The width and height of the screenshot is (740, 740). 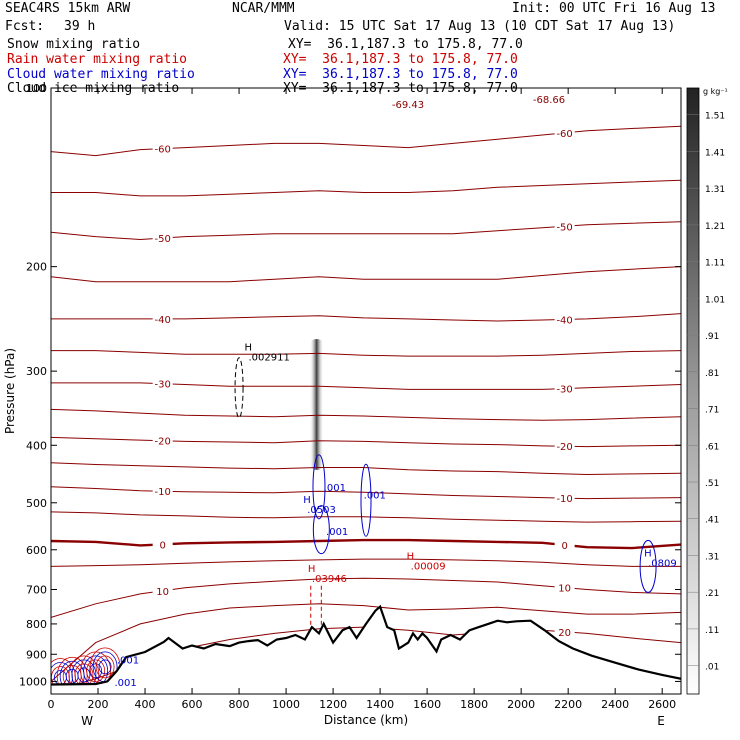 What do you see at coordinates (36, 267) in the screenshot?
I see `y-tick-label: 200` at bounding box center [36, 267].